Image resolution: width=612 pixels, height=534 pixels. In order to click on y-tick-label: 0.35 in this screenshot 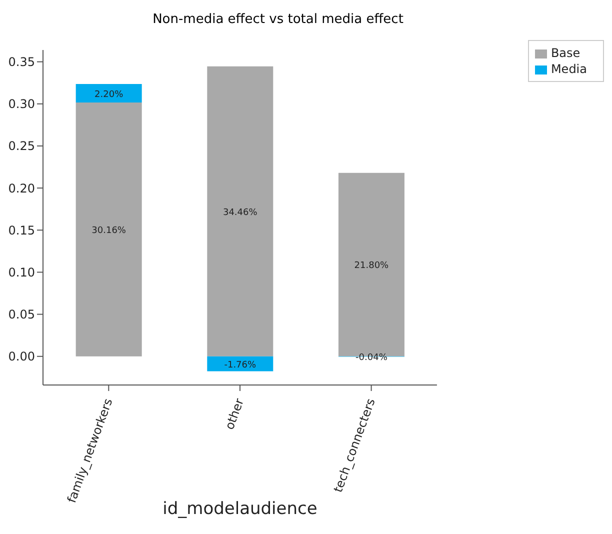, I will do `click(21, 62)`.